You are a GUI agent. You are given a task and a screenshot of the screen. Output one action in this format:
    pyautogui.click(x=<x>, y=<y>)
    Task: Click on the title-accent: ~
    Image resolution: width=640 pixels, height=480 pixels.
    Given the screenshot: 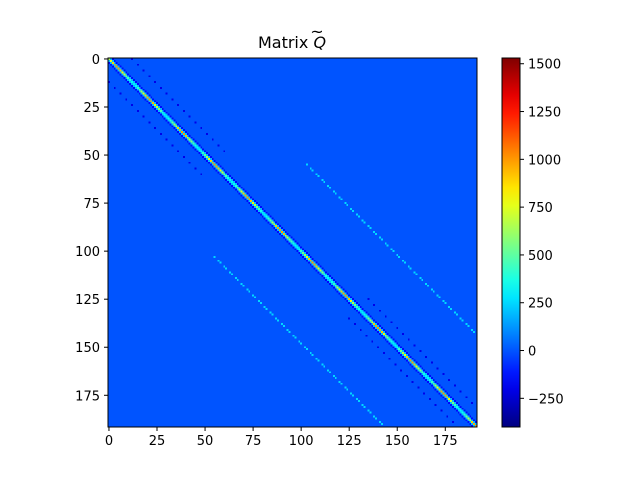 What is the action you would take?
    pyautogui.click(x=316, y=31)
    